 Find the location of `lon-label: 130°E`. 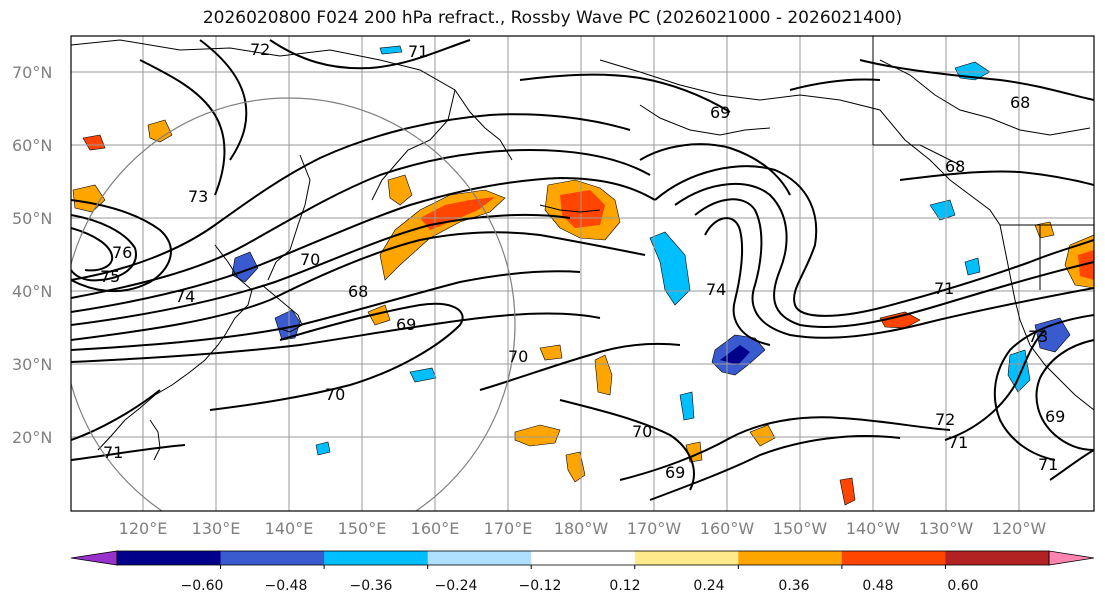

lon-label: 130°E is located at coordinates (216, 528).